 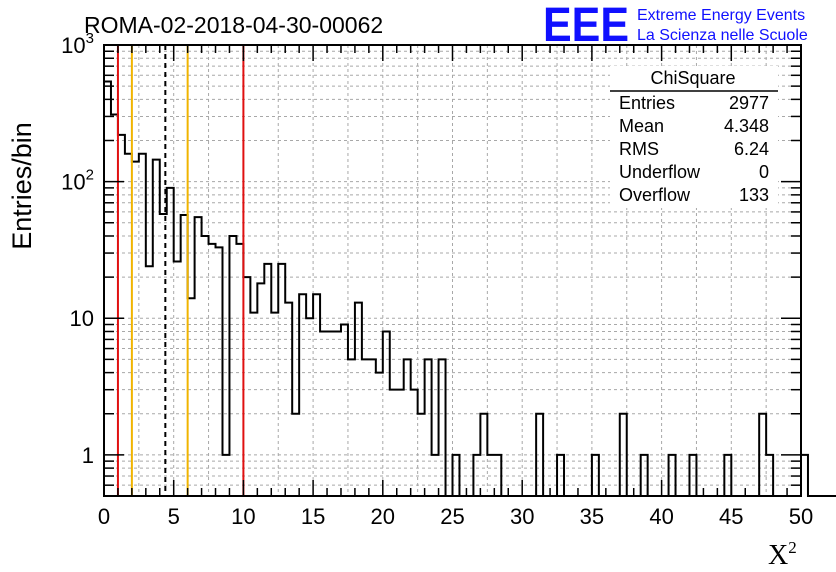 I want to click on y-tick-label: 10², so click(x=77, y=181).